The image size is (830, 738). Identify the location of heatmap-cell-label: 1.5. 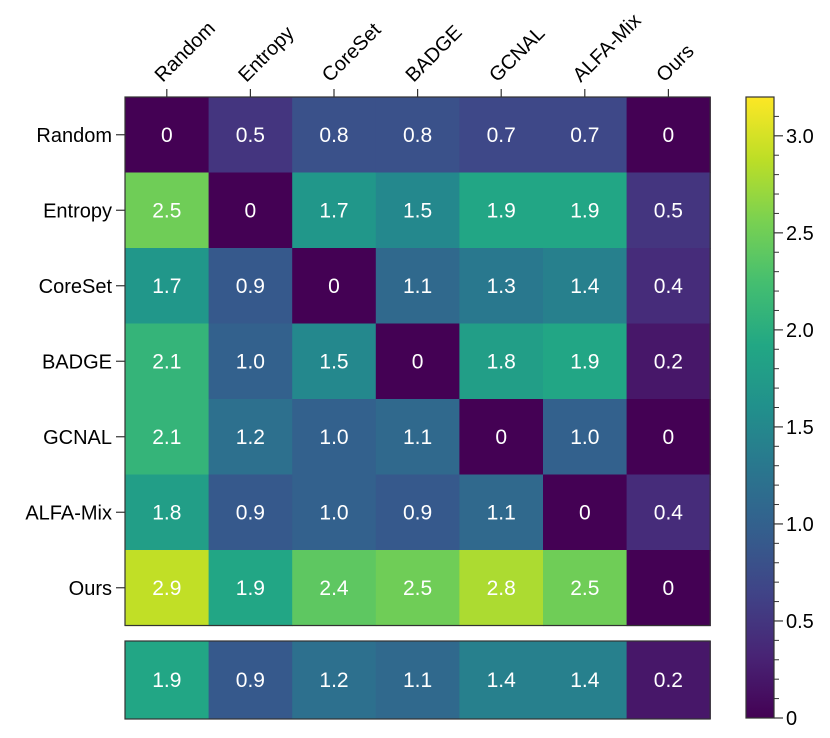
(333, 361).